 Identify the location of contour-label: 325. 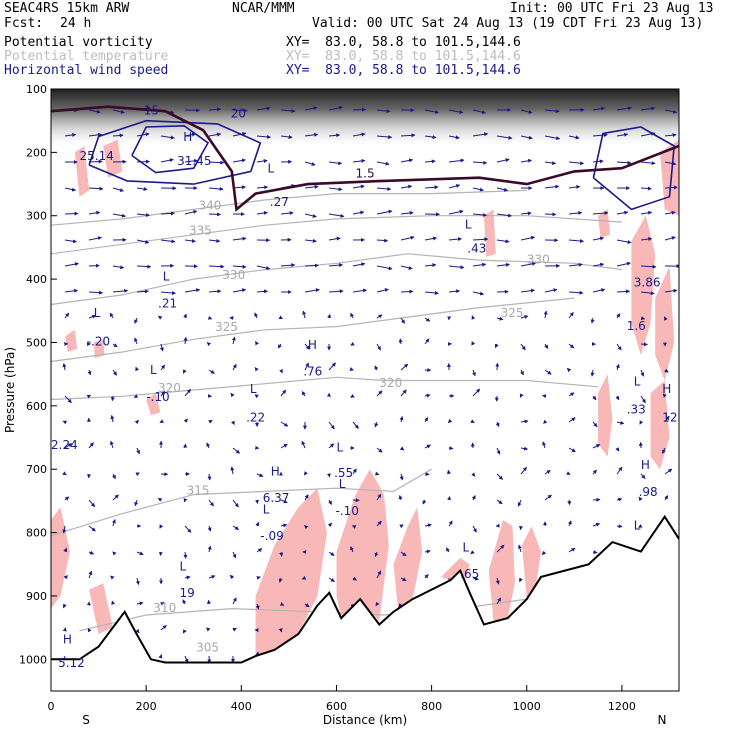
(226, 327).